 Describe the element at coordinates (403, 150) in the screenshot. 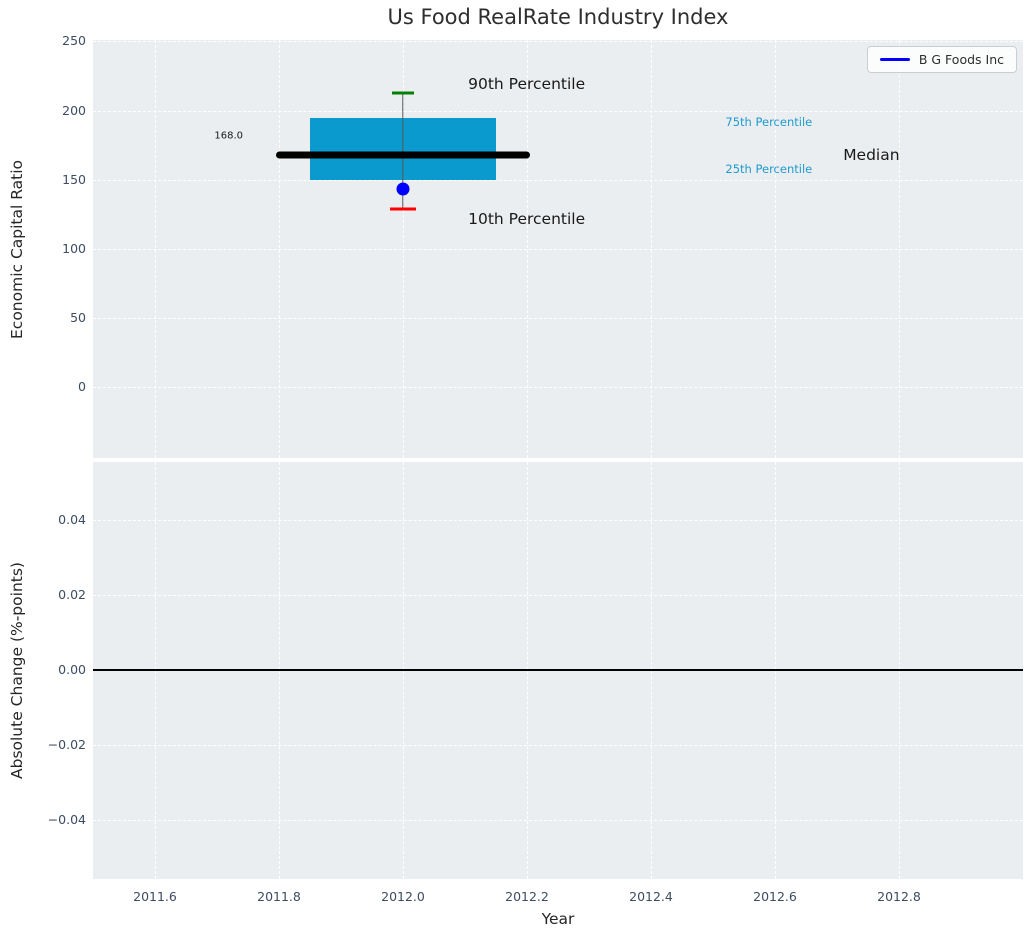

I see `whisker-line` at that location.